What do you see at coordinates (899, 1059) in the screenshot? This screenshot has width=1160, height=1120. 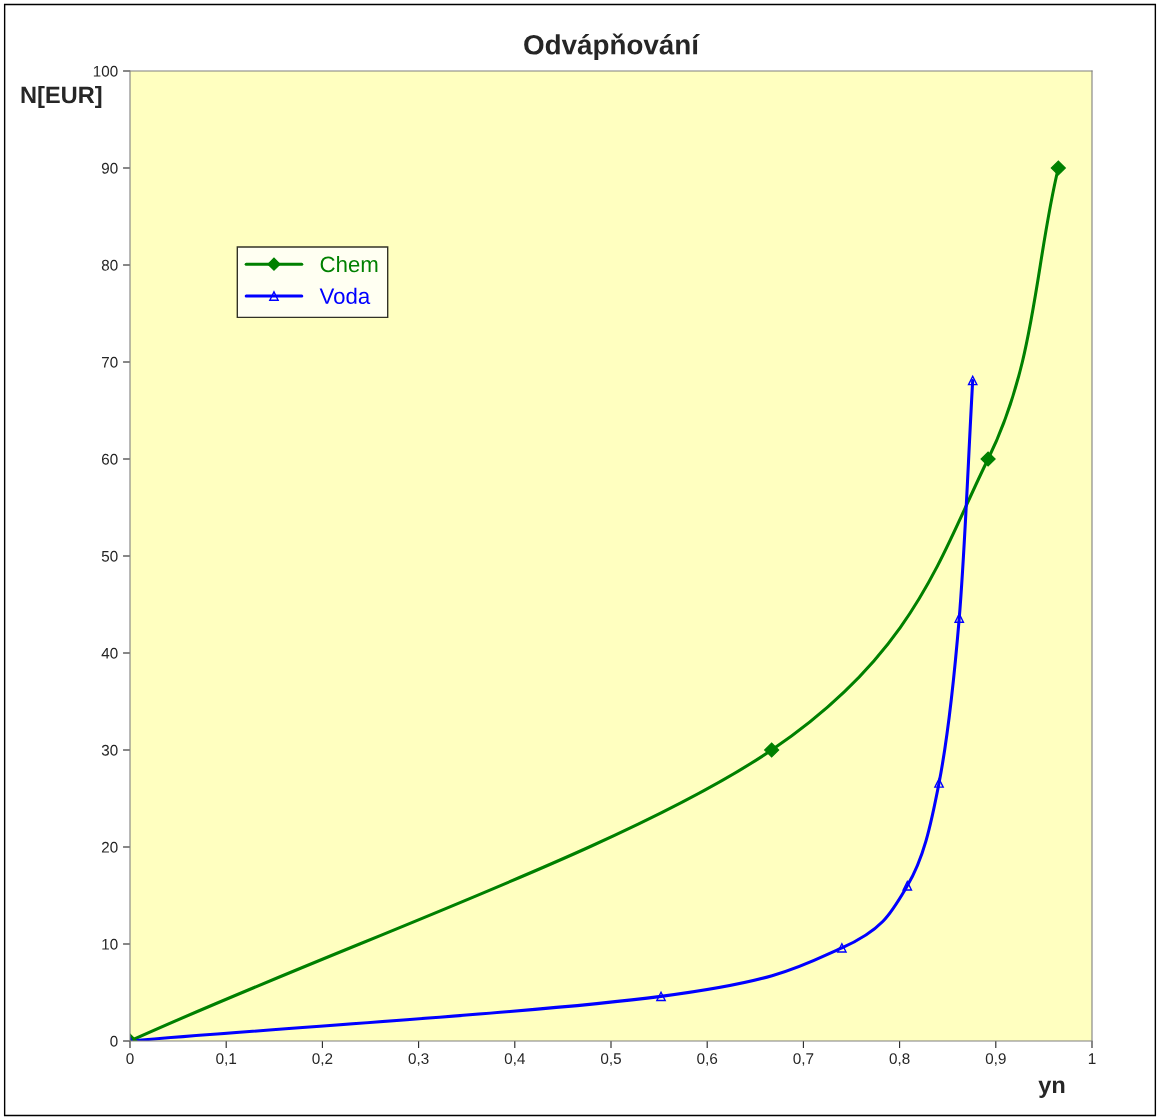 I see `x-tick-label: 0,8` at bounding box center [899, 1059].